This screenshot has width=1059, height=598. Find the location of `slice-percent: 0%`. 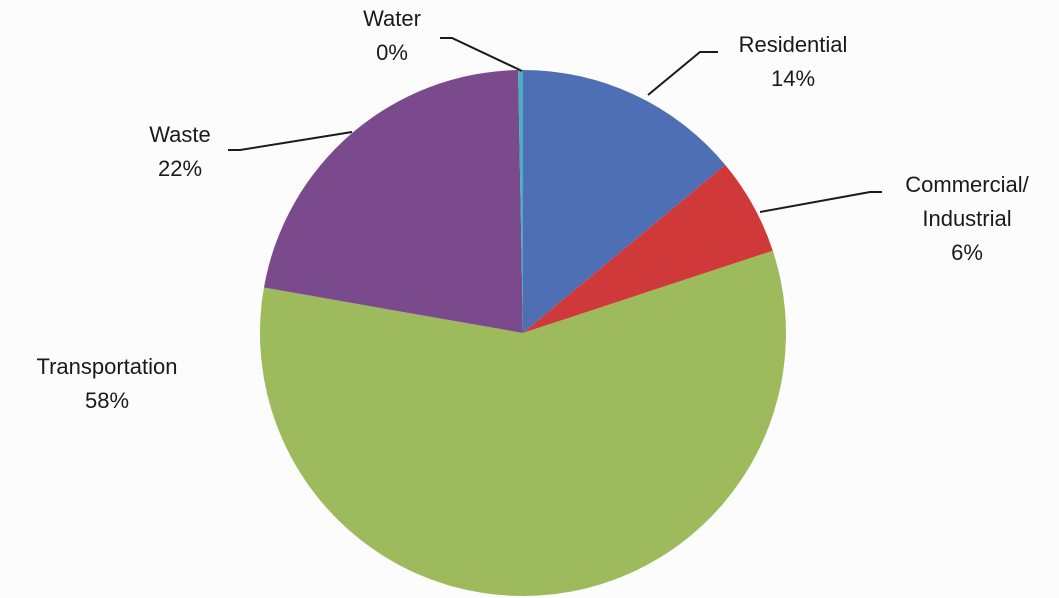

slice-percent: 0% is located at coordinates (392, 52).